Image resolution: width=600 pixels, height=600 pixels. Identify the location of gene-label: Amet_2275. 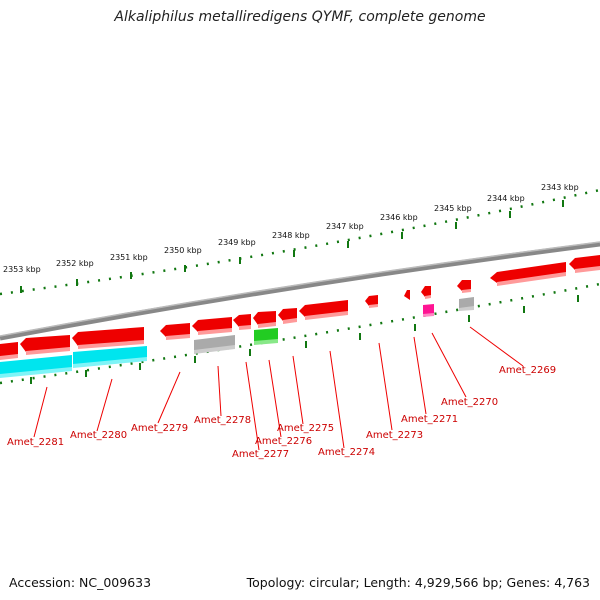
(305, 428).